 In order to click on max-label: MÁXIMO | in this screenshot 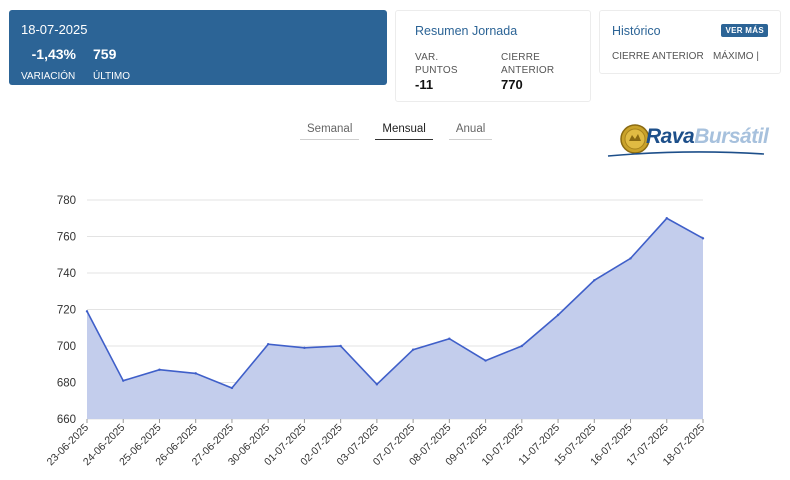, I will do `click(736, 56)`.